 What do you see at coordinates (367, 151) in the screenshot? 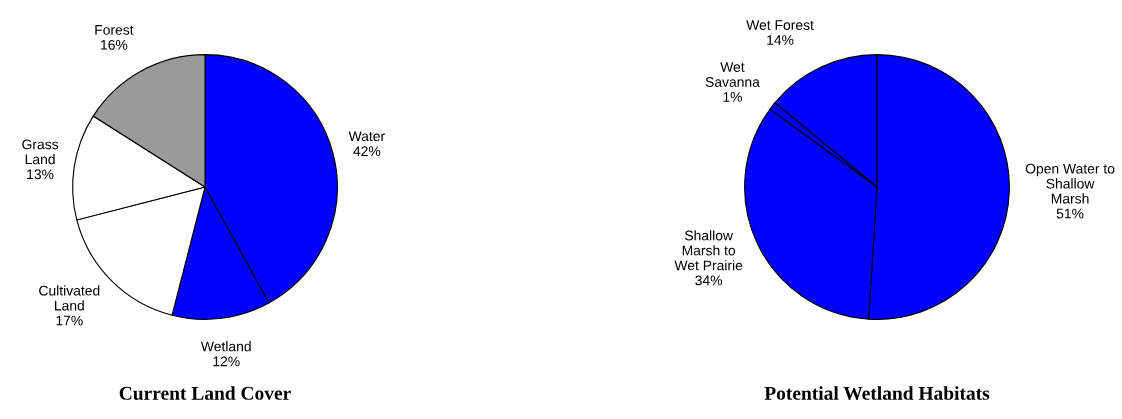
I see `data-label: 42%` at bounding box center [367, 151].